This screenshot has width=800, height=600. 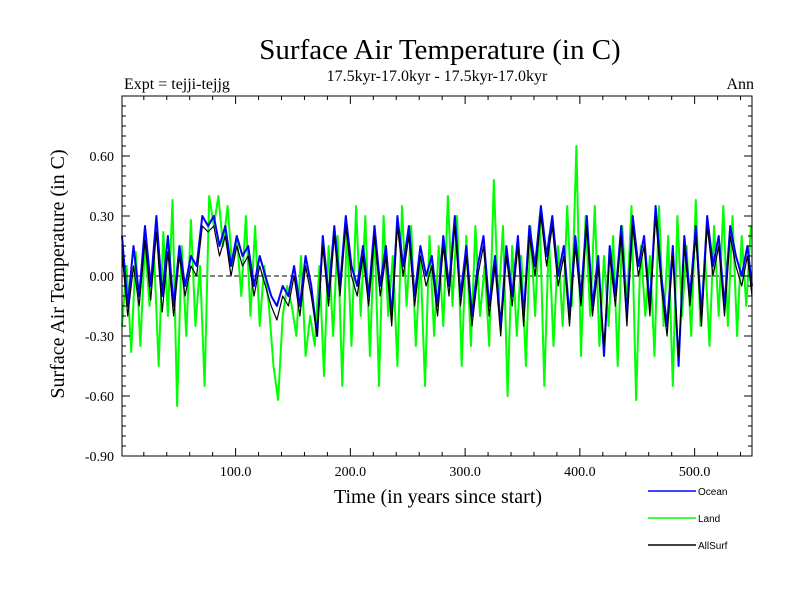 I want to click on y-tick-label: -0.90, so click(x=99, y=457).